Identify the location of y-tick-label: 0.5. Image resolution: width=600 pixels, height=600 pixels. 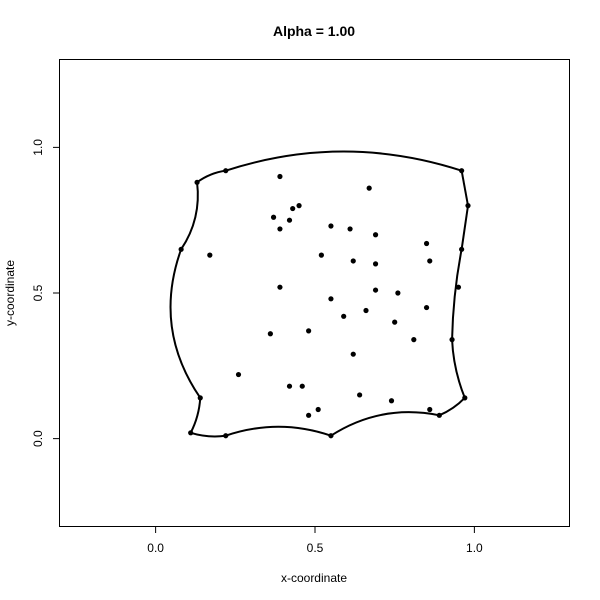
(38, 292).